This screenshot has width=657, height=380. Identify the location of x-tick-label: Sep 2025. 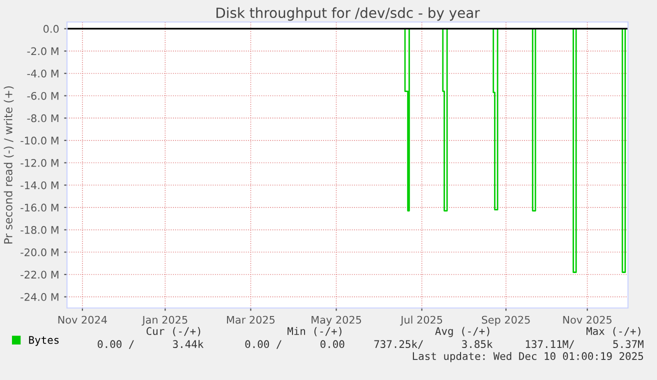
(506, 321).